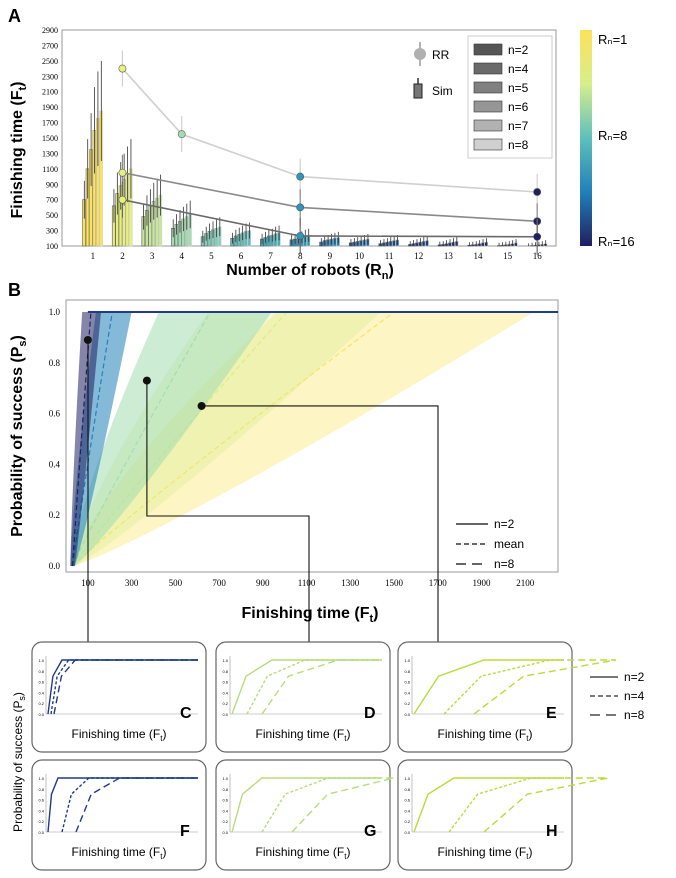  What do you see at coordinates (433, 70) in the screenshot?
I see `panel-a-marker-legend: RR Sim` at bounding box center [433, 70].